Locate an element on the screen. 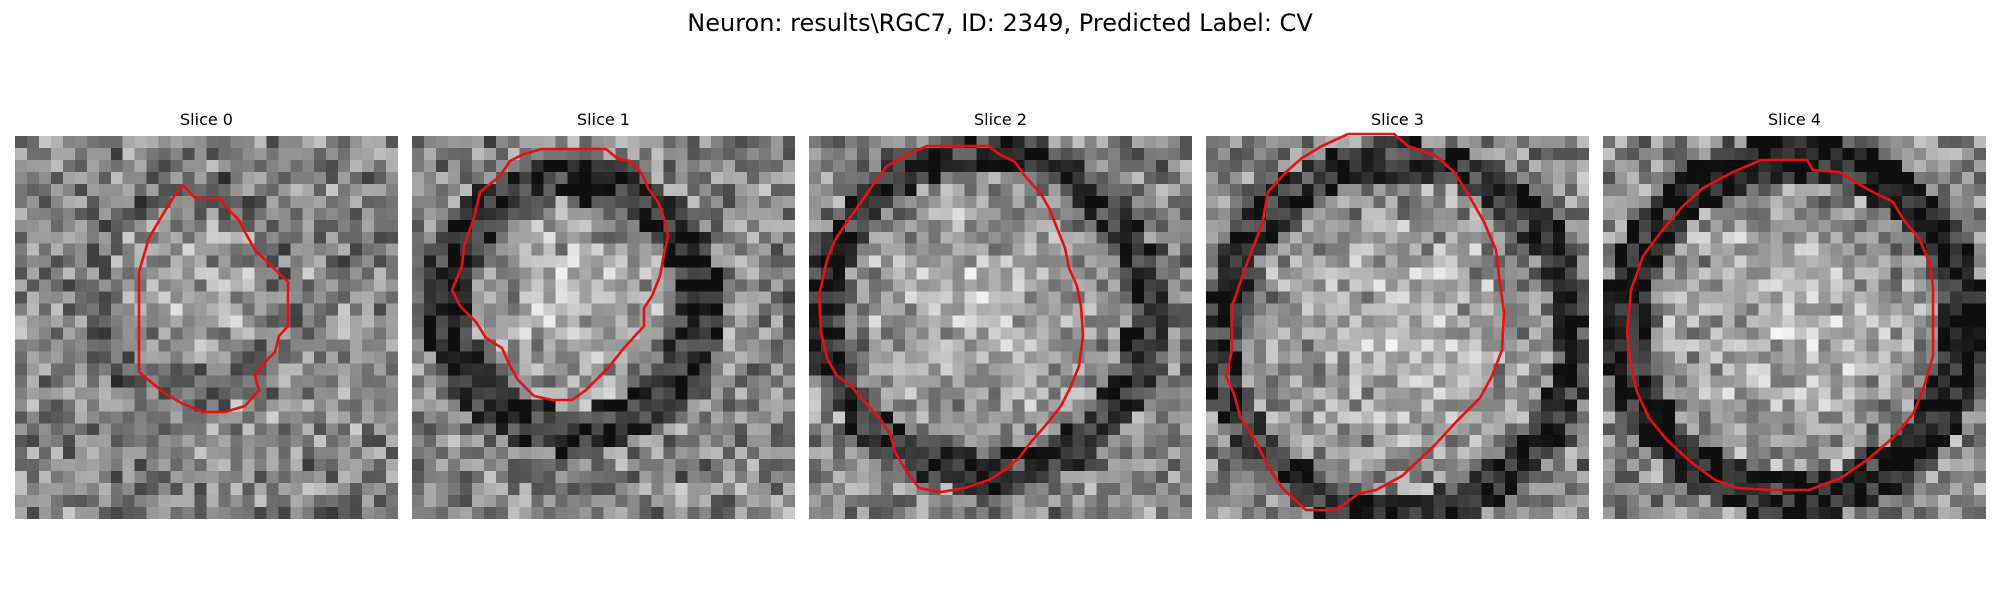 Image resolution: width=2000 pixels, height=600 pixels. slice-panel-4: Slice 4 is located at coordinates (1794, 314).